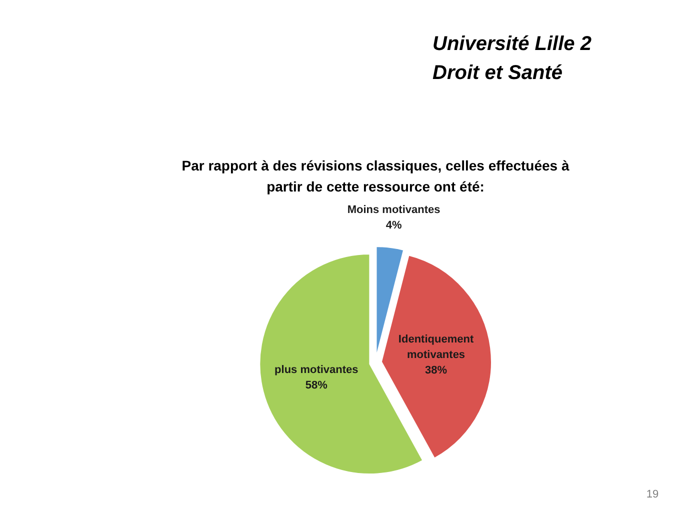  I want to click on slice-label: Moins motivantes, so click(393, 210).